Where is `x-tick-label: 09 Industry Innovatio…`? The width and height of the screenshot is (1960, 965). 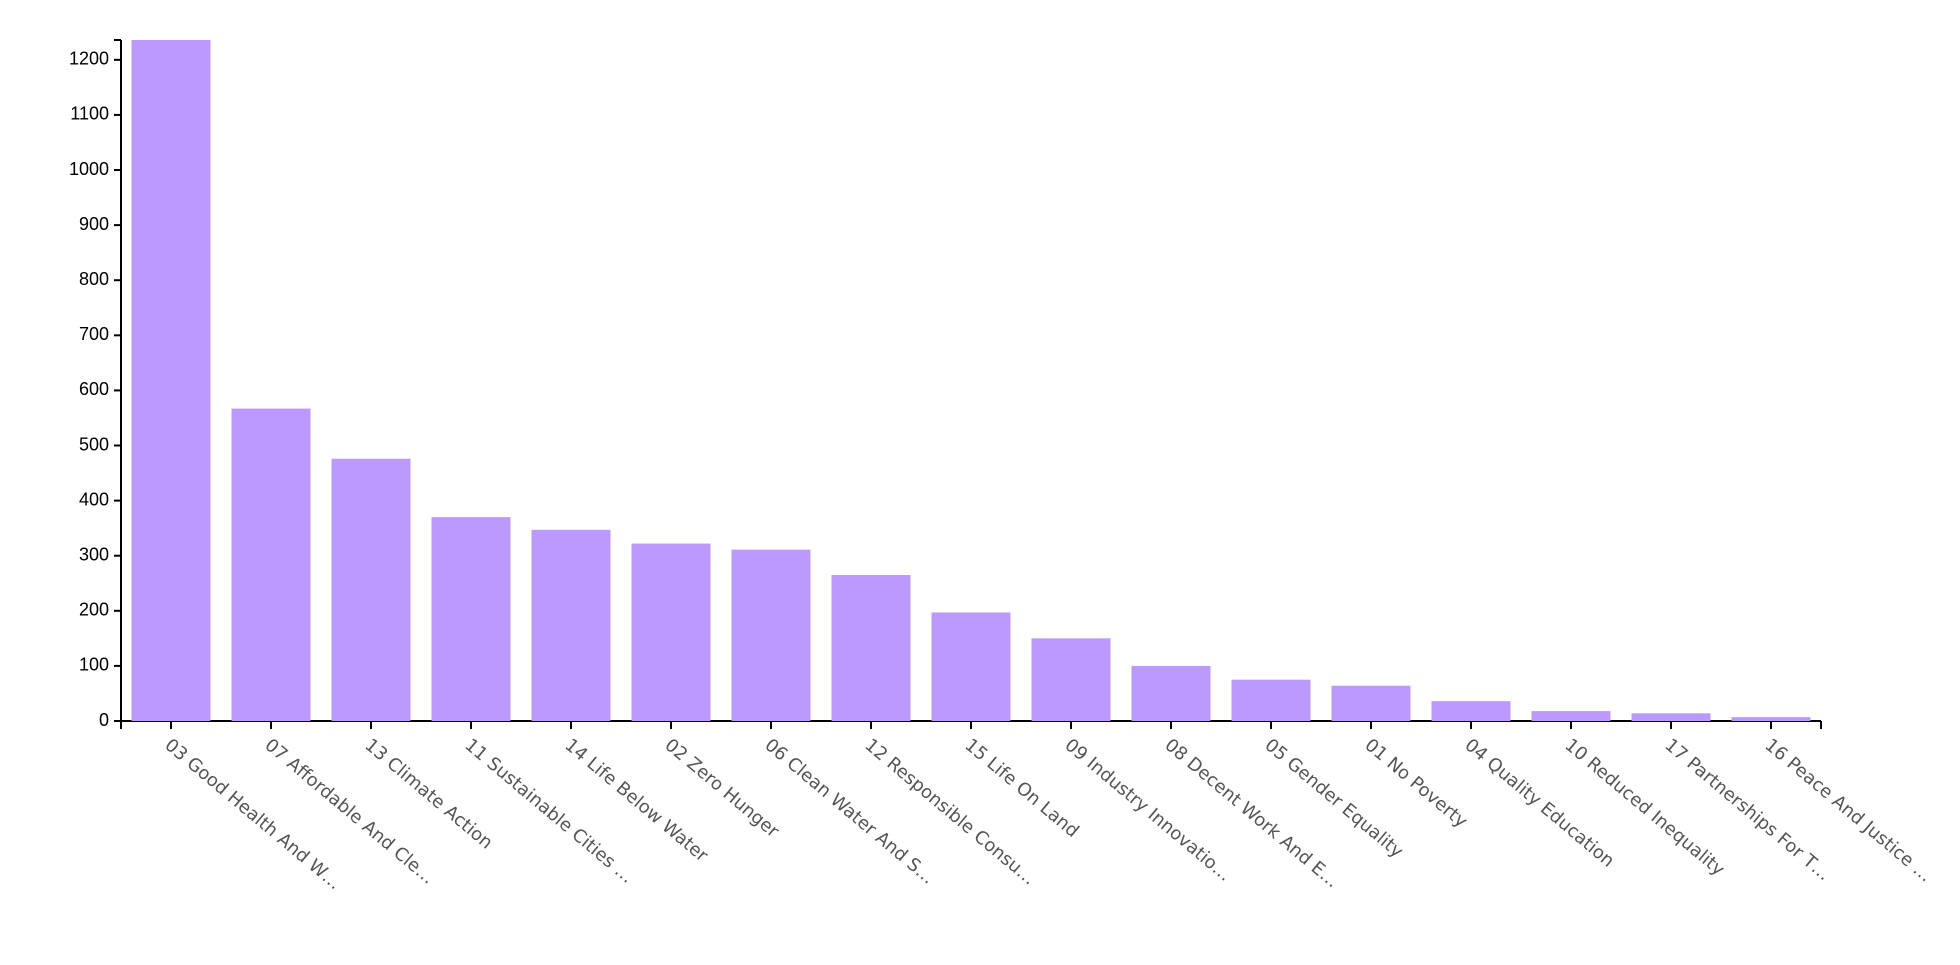 x-tick-label: 09 Industry Innovatio… is located at coordinates (1148, 810).